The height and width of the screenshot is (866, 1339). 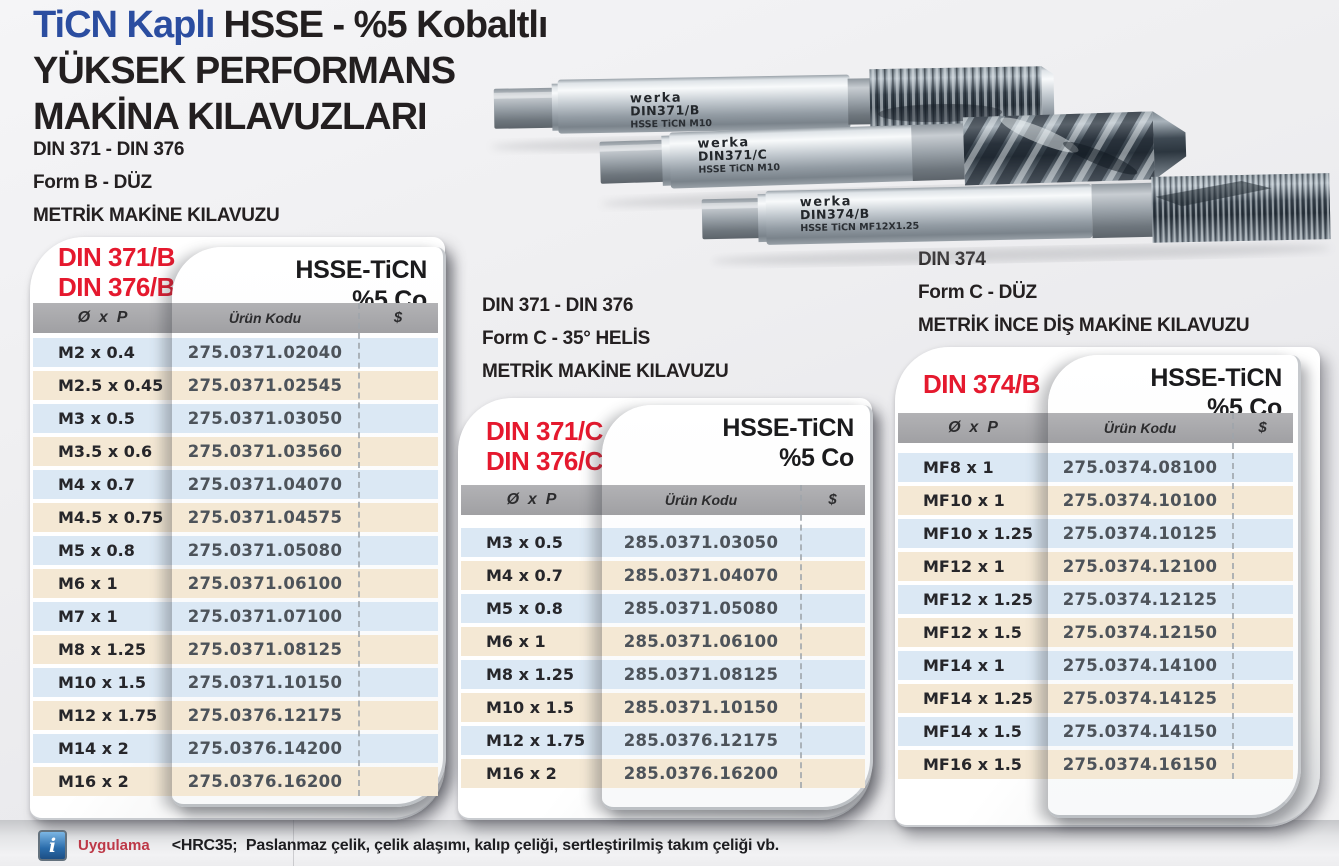 I want to click on product-code: 275.0371.03560, so click(x=265, y=451).